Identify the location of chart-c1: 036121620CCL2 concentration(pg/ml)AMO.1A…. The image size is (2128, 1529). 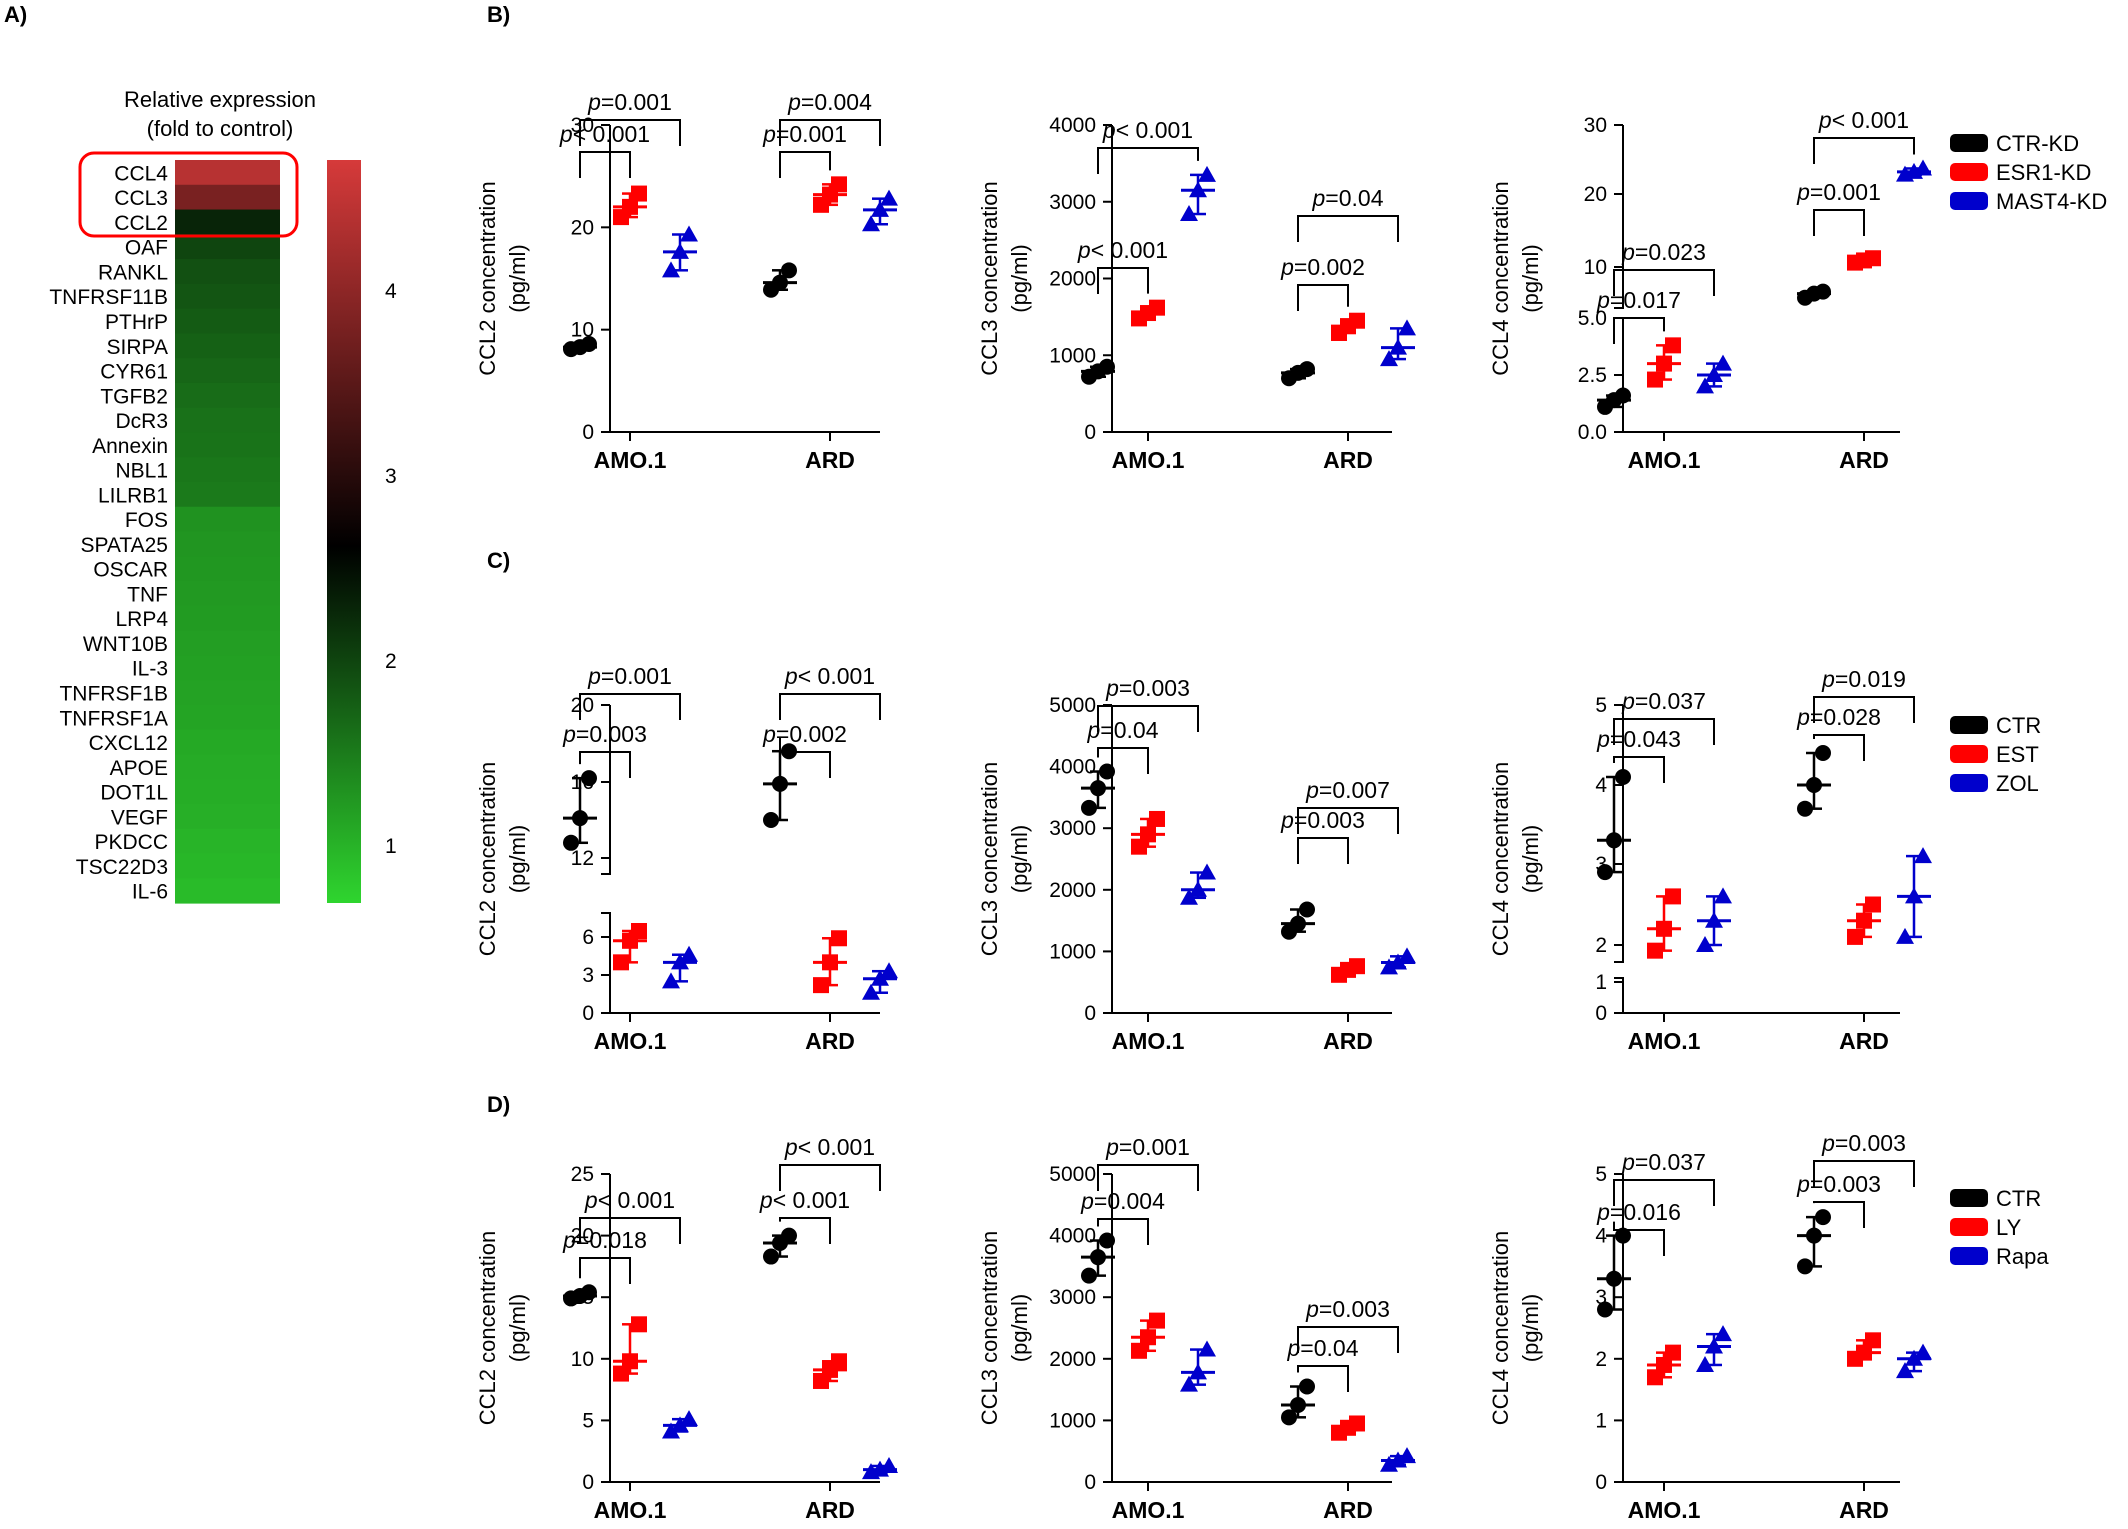
(686, 858).